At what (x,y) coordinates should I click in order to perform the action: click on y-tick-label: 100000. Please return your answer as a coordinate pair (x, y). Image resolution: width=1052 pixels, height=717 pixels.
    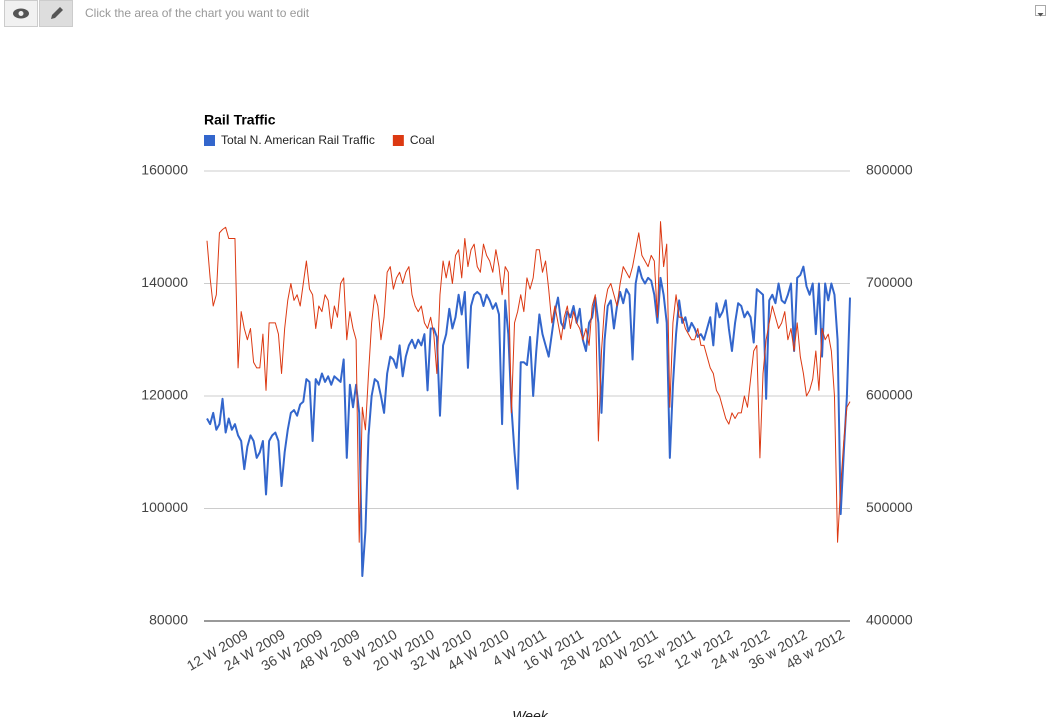
    Looking at the image, I should click on (164, 507).